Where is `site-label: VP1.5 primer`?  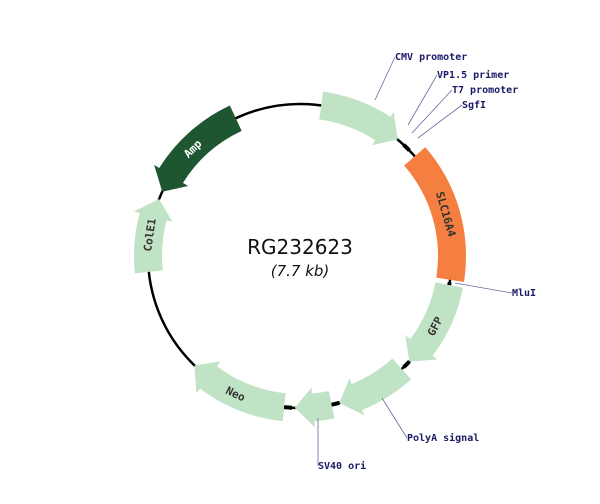 site-label: VP1.5 primer is located at coordinates (473, 75).